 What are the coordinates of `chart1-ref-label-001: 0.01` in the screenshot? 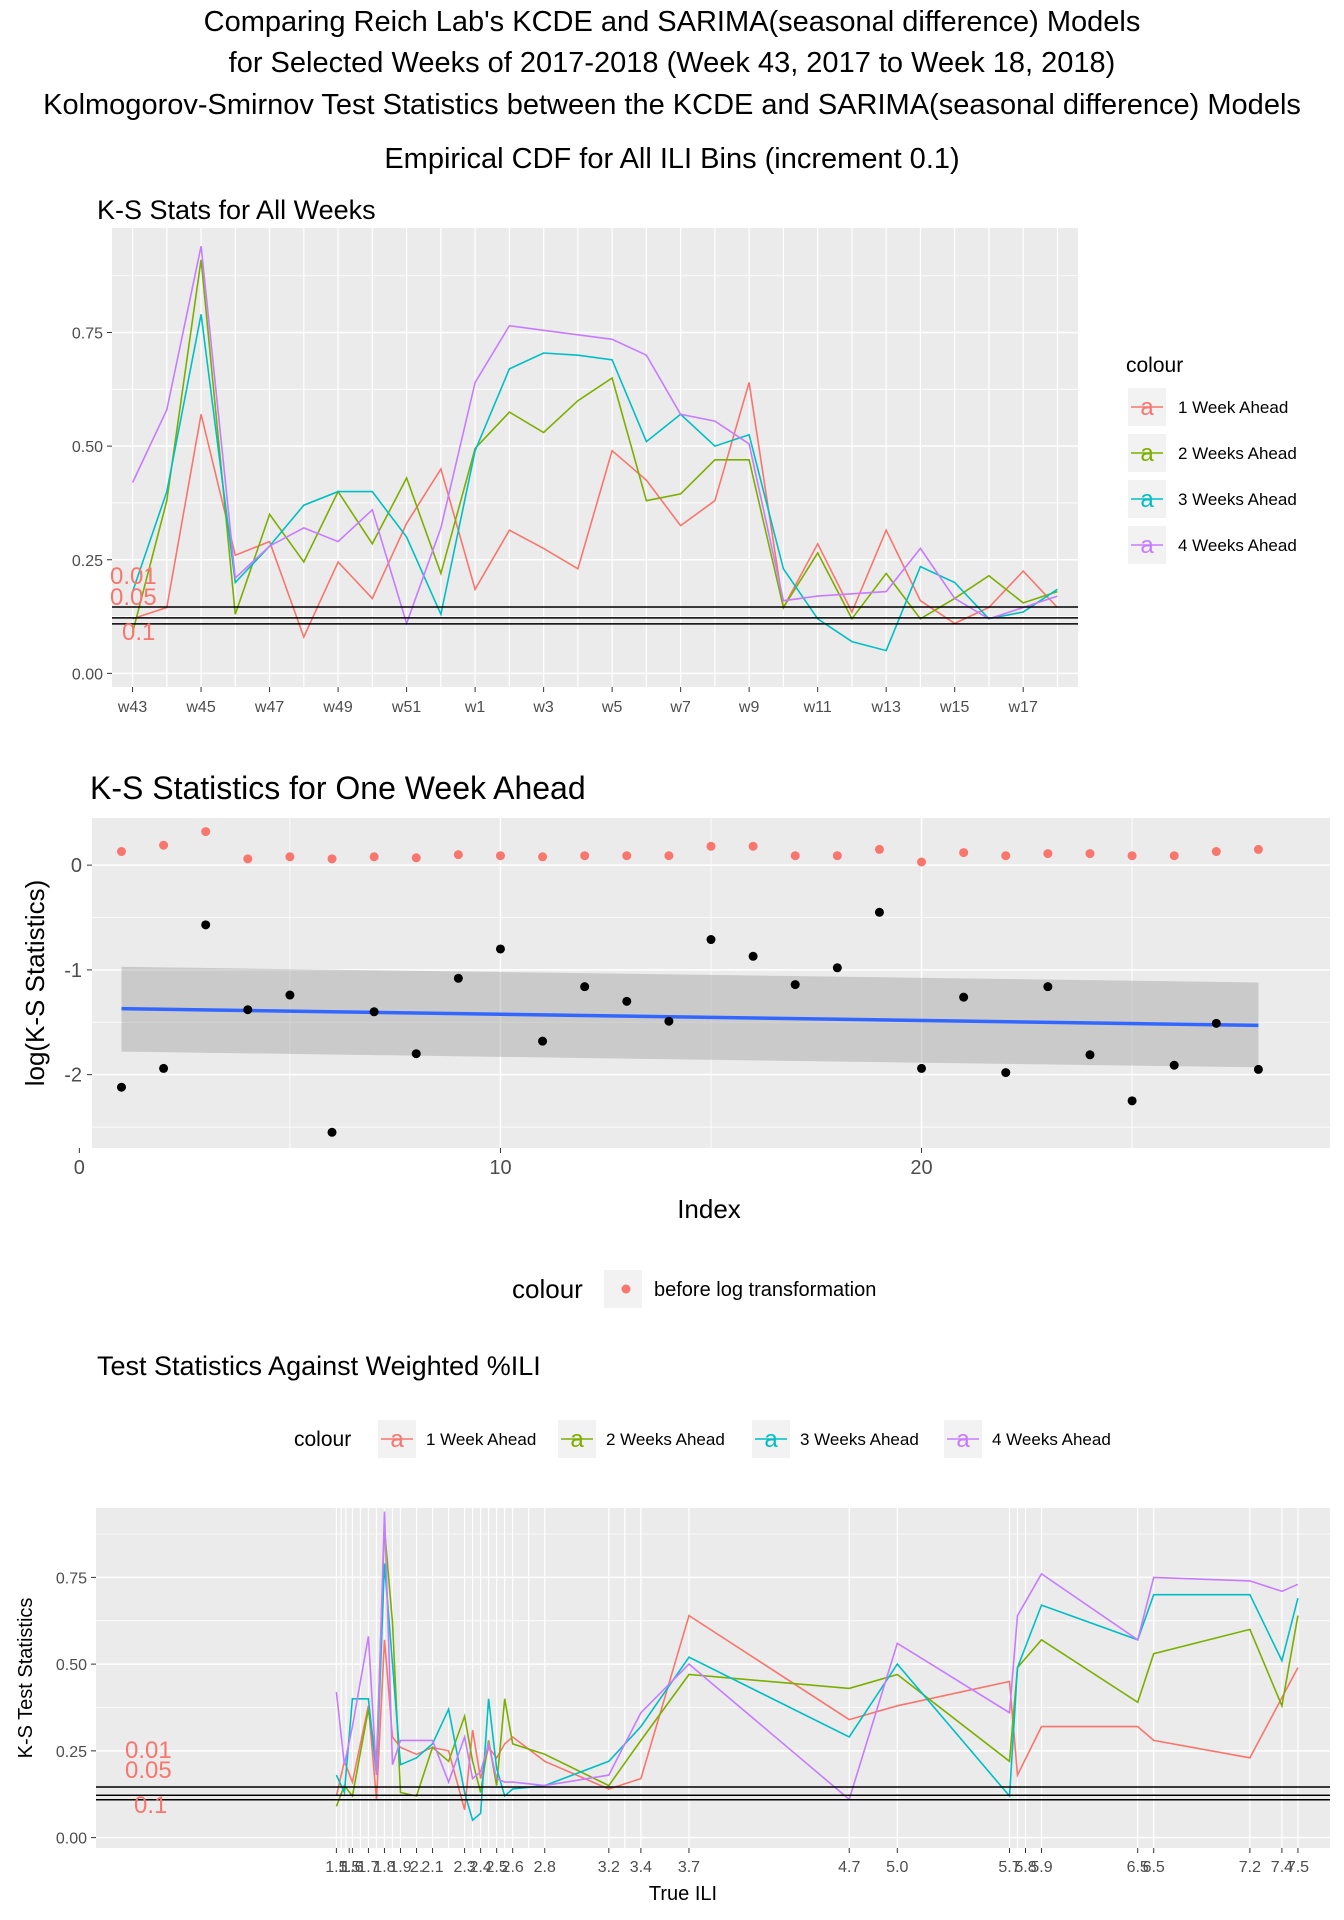 It's located at (133, 576).